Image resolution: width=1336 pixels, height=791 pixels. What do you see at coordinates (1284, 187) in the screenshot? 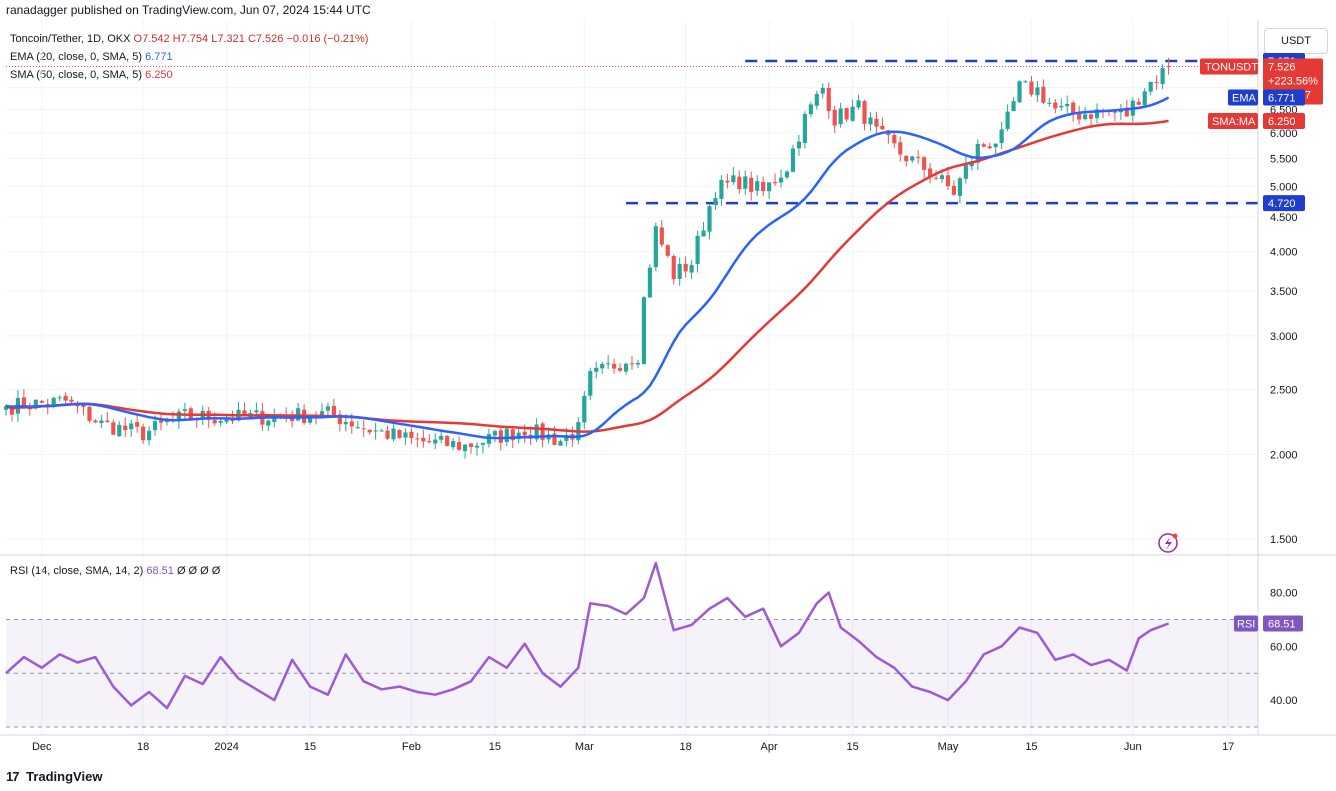
I see `price-tick-label: 5.000` at bounding box center [1284, 187].